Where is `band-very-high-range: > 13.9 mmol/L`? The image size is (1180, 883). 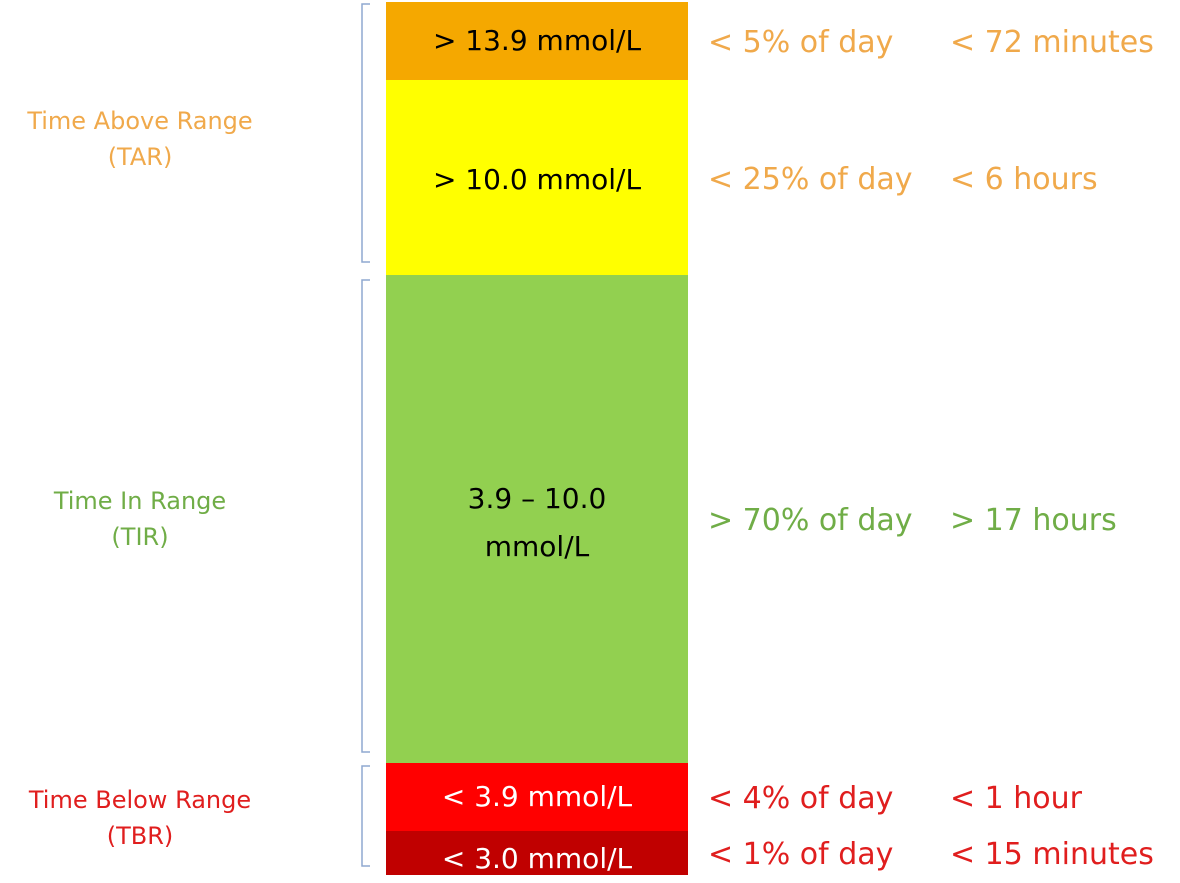 band-very-high-range: > 13.9 mmol/L is located at coordinates (537, 40).